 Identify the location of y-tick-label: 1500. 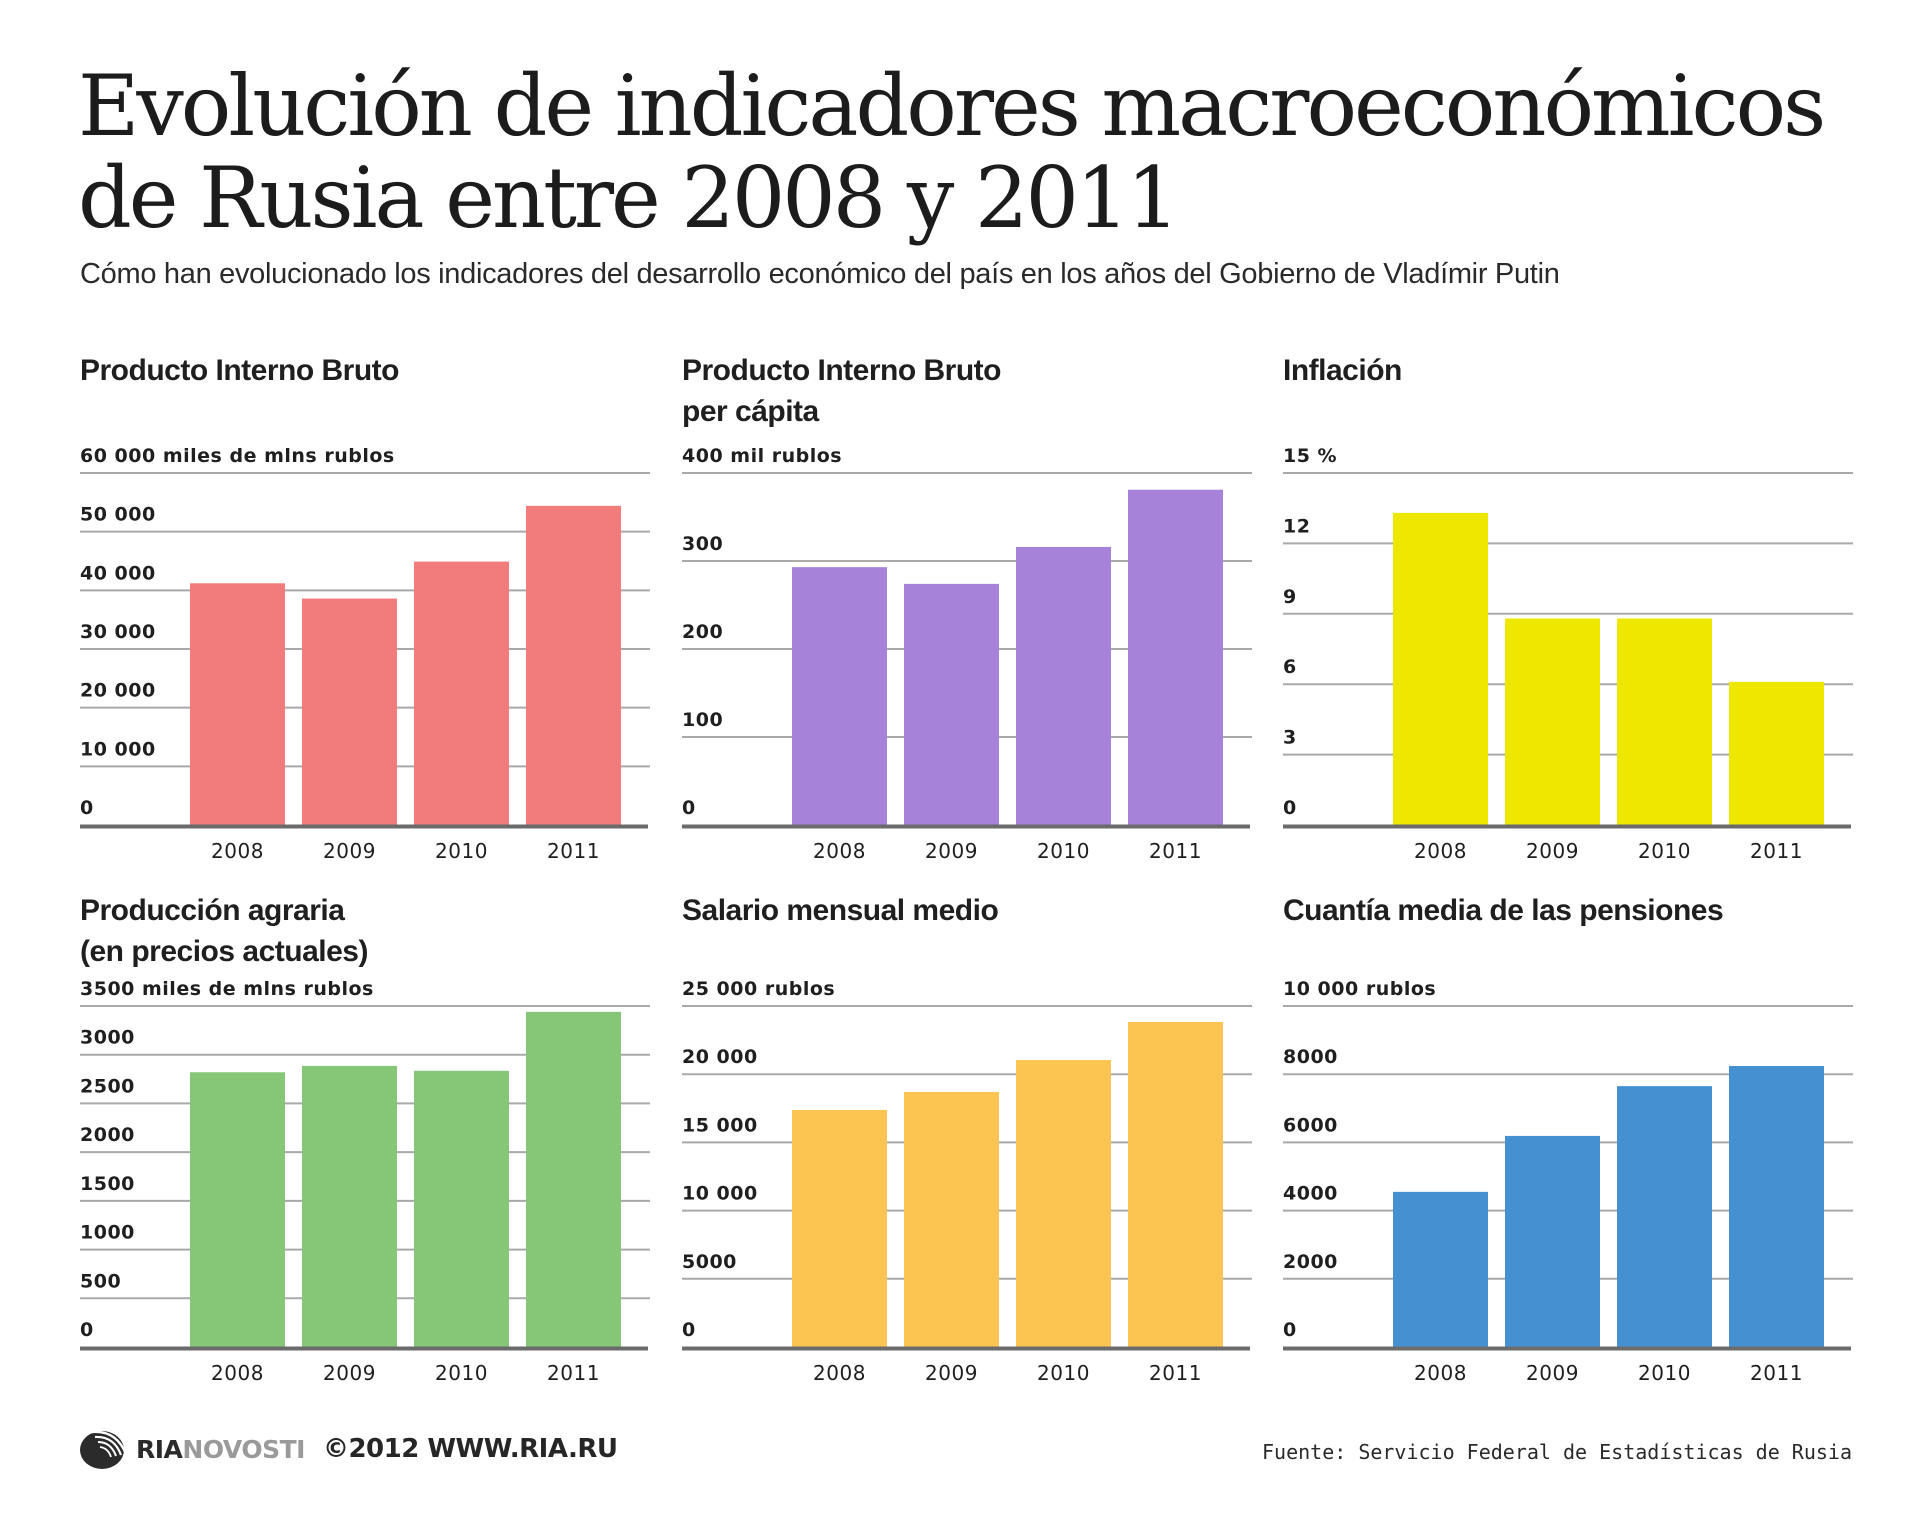
(107, 1184).